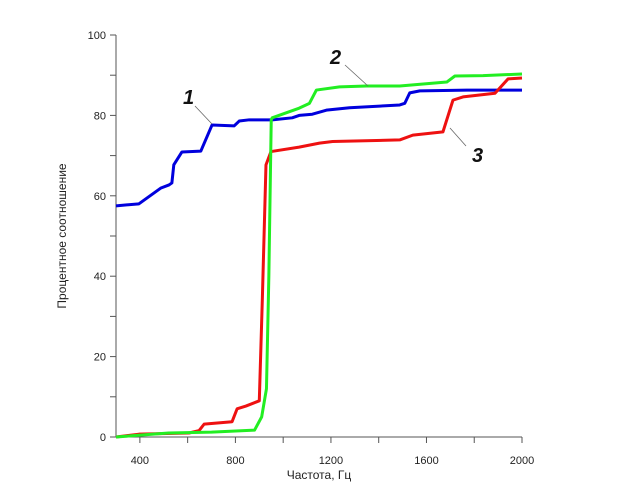 This screenshot has width=630, height=499. I want to click on x-tick-label: 400, so click(140, 461).